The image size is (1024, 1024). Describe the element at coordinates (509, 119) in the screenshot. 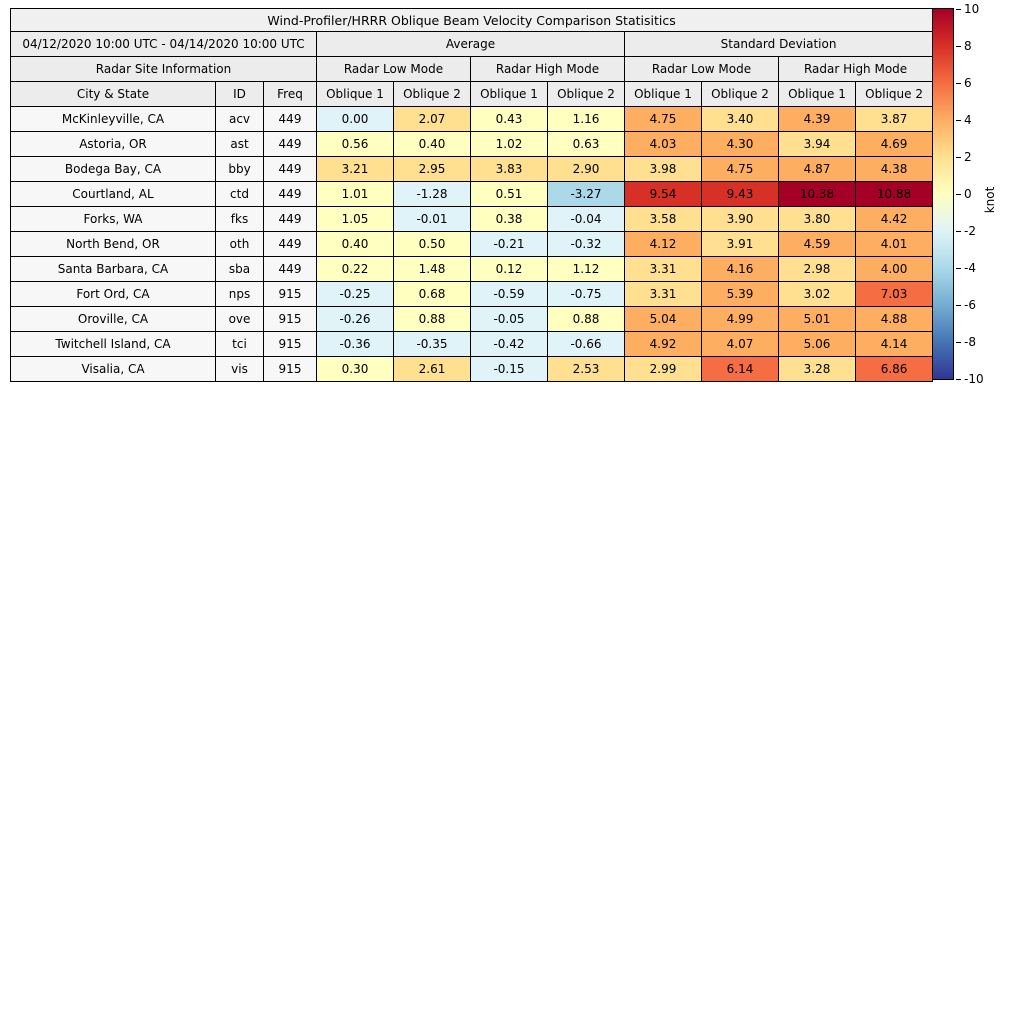

I see `value-cell: 0.43` at that location.